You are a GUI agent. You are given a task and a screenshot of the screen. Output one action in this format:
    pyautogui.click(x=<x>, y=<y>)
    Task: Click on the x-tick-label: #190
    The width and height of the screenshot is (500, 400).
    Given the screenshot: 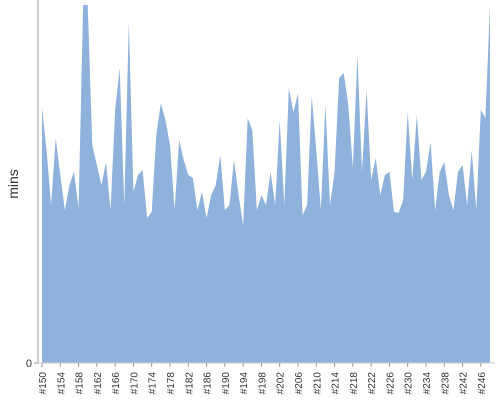 What is the action you would take?
    pyautogui.click(x=226, y=383)
    